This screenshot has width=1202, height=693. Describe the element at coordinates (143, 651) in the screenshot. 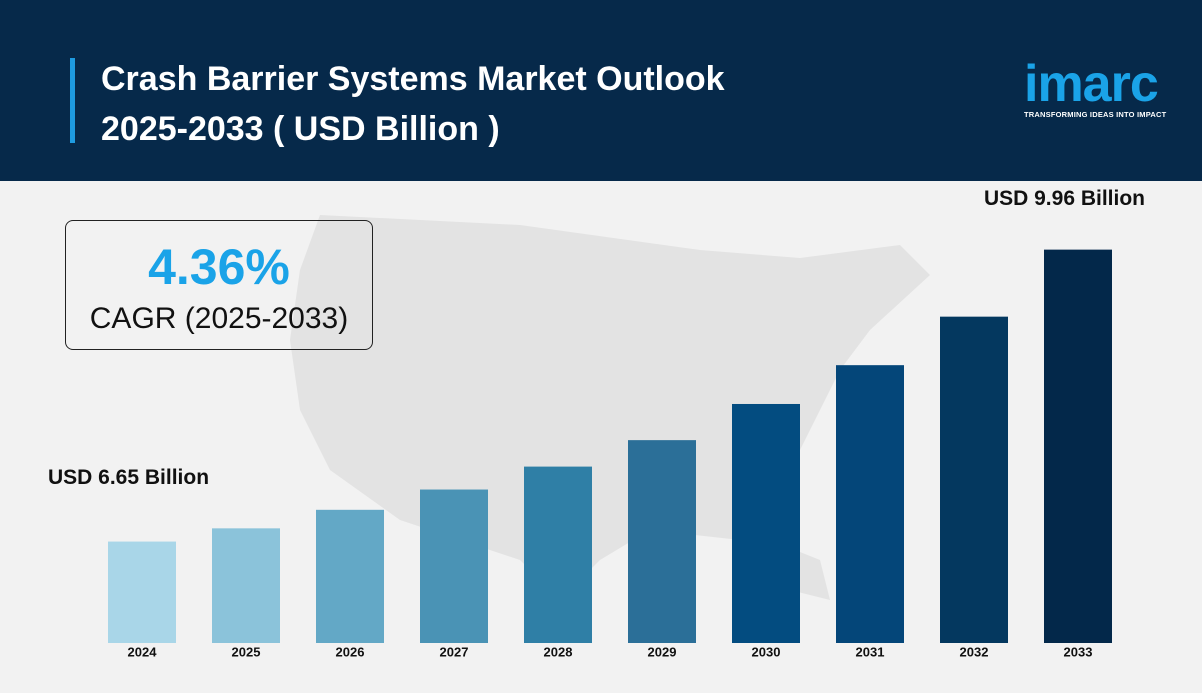

I see `x-tick-label: 2024` at that location.